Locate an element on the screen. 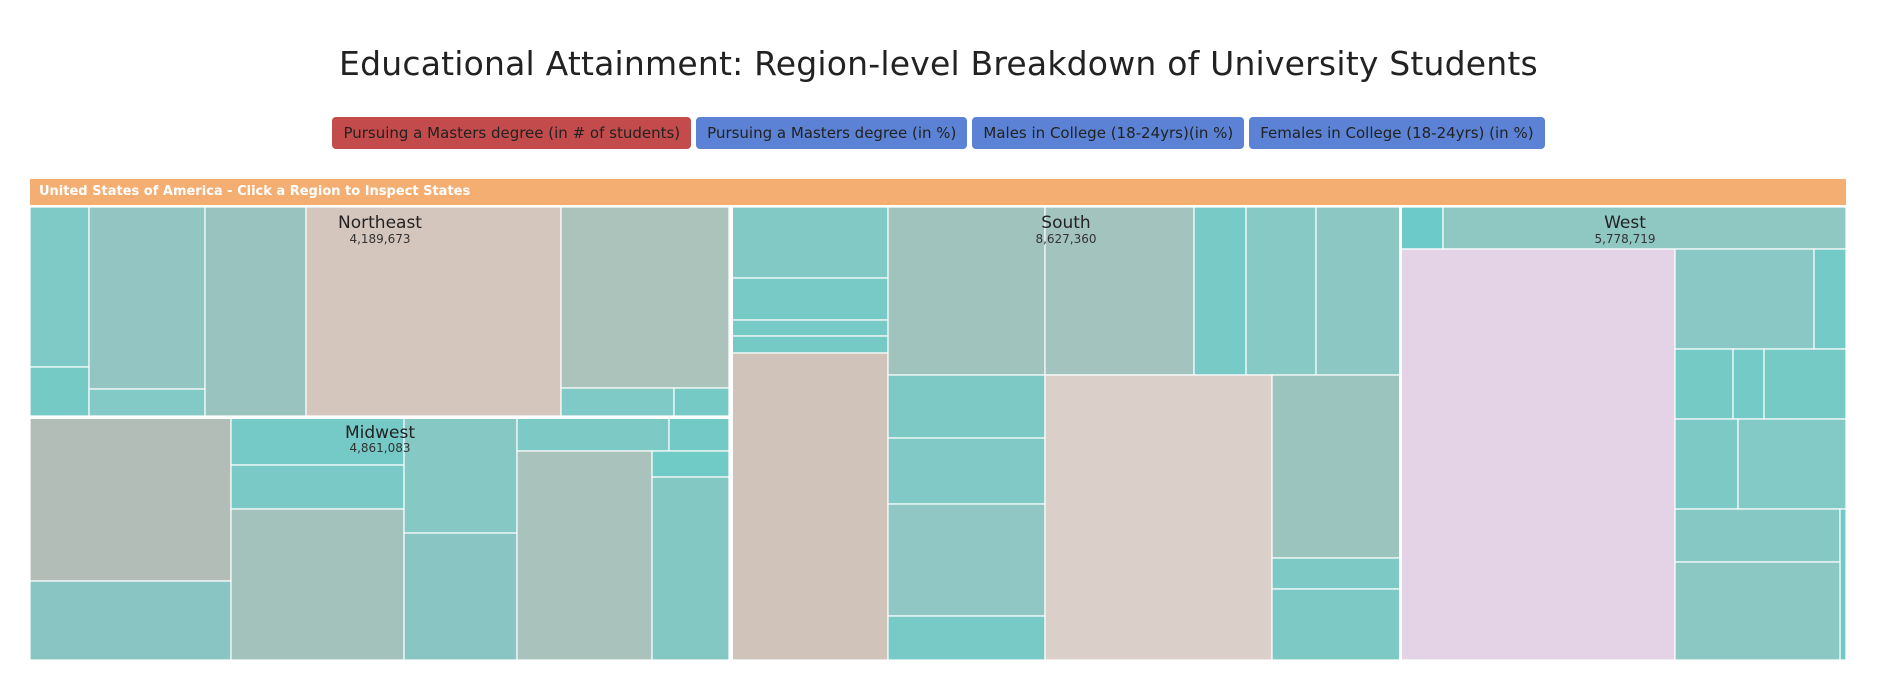  northeast-value: 4,189,673 is located at coordinates (379, 239).